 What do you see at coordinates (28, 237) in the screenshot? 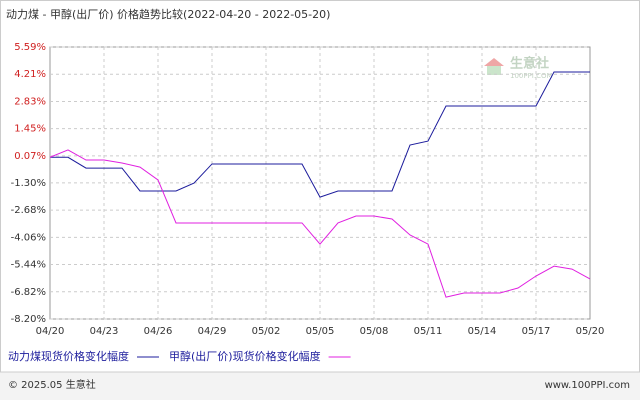
I see `y-tick-label: -4.06%` at bounding box center [28, 237].